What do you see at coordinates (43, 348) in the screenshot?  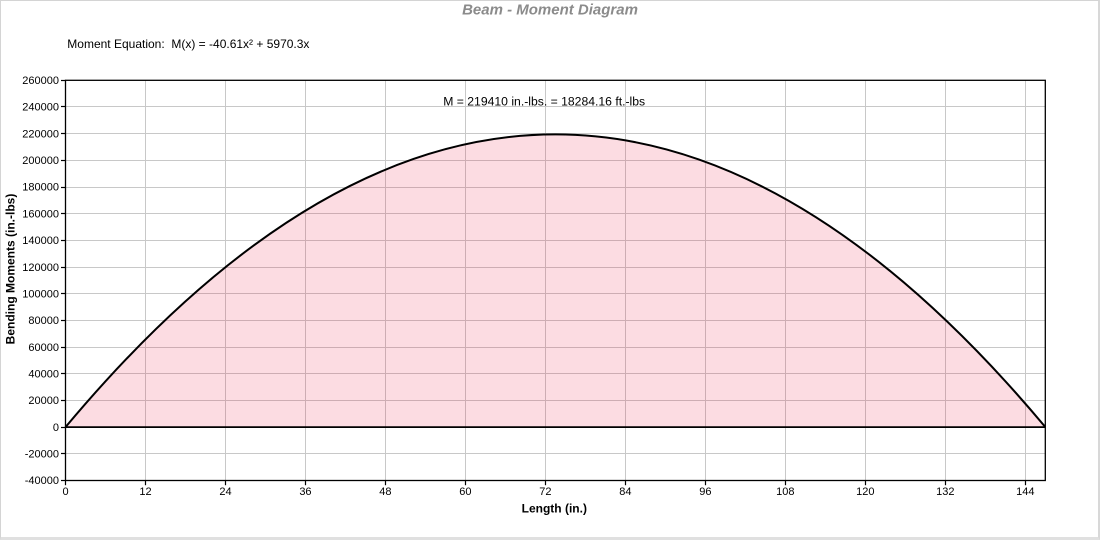 I see `svg-text: 60000` at bounding box center [43, 348].